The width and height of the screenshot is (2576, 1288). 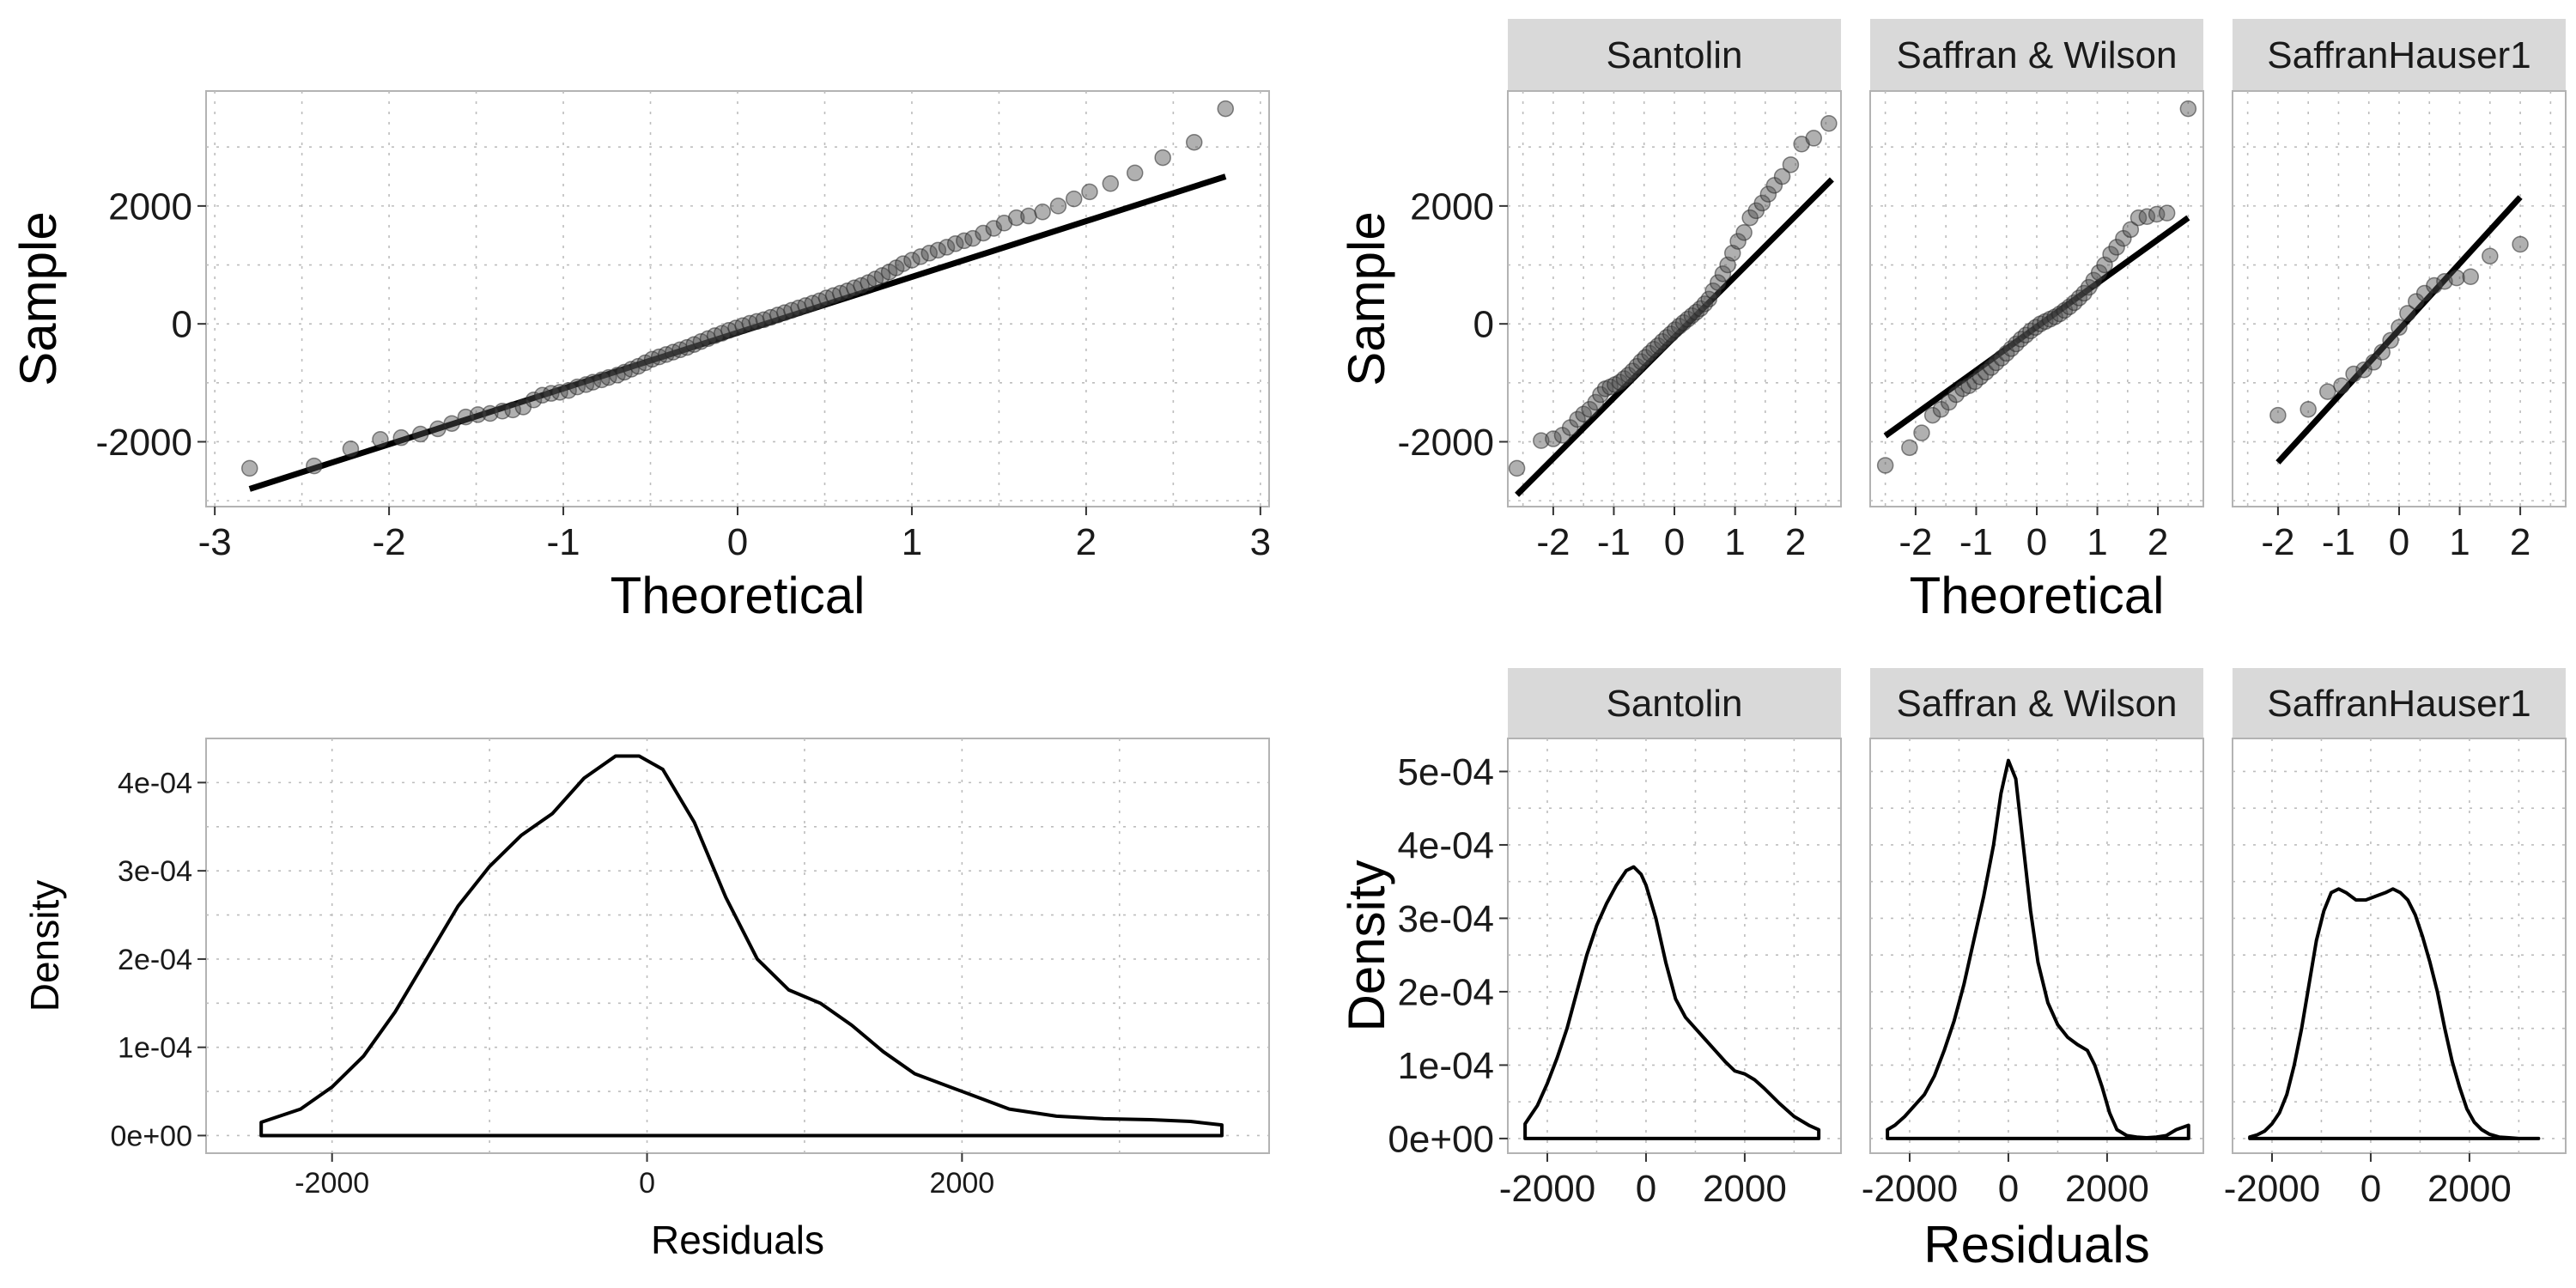 What do you see at coordinates (2036, 1244) in the screenshot?
I see `x-axis-title: Residuals` at bounding box center [2036, 1244].